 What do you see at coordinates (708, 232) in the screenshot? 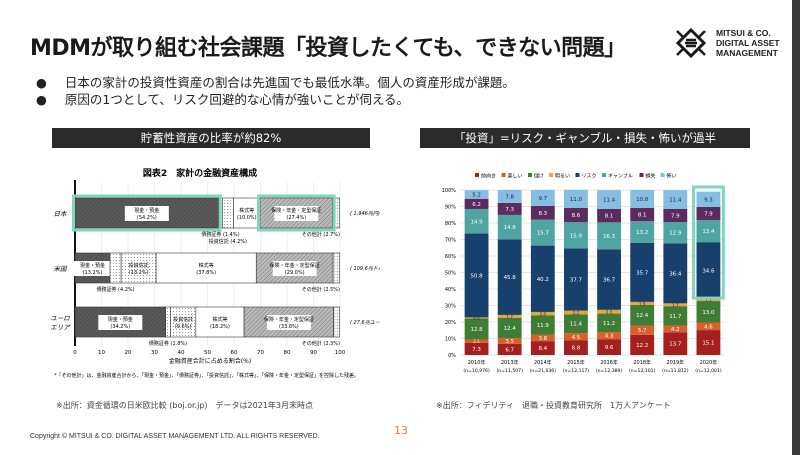
I see `data-label: 13.4` at bounding box center [708, 232].